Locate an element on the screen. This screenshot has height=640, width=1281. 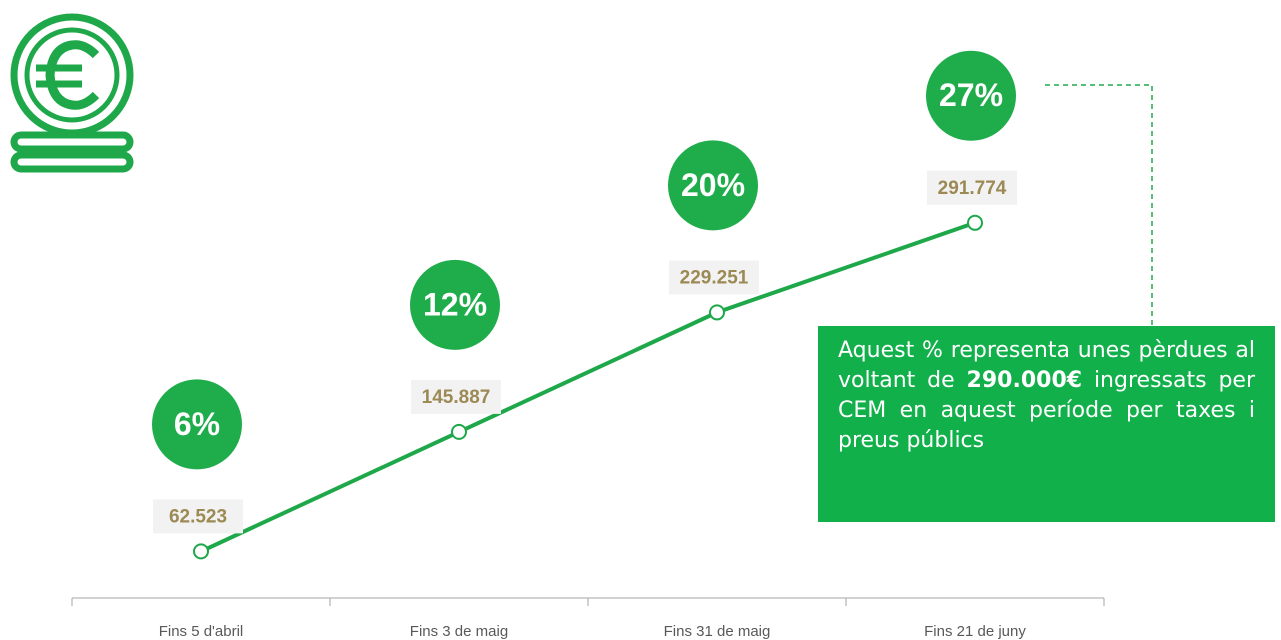
x-tick-label: Fins 31 de maig is located at coordinates (717, 631).